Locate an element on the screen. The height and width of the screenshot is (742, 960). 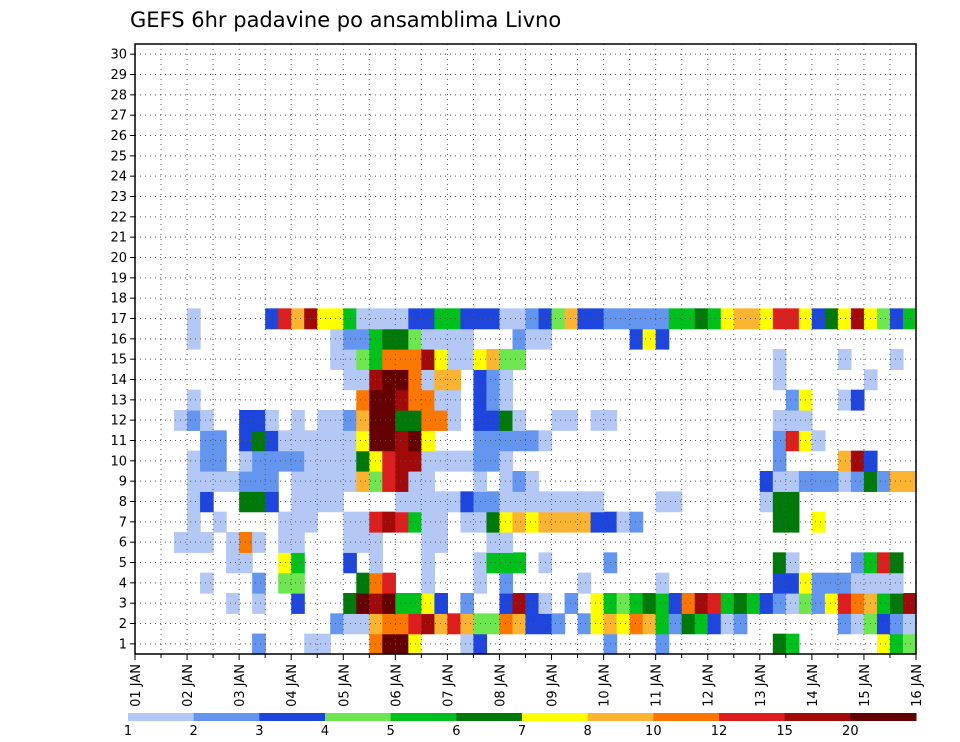
x-tick-label: 11 JAN is located at coordinates (657, 685).